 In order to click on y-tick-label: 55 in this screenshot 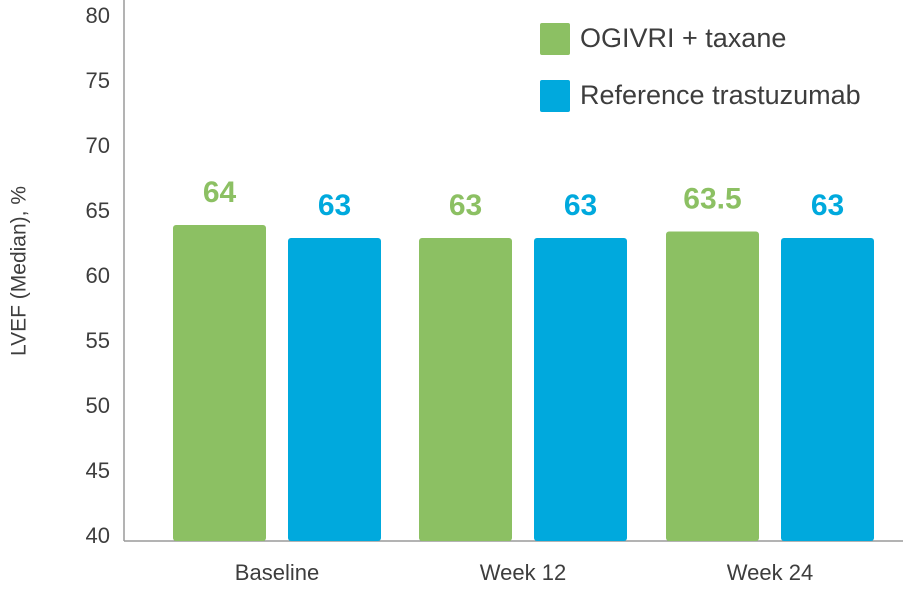, I will do `click(98, 340)`.